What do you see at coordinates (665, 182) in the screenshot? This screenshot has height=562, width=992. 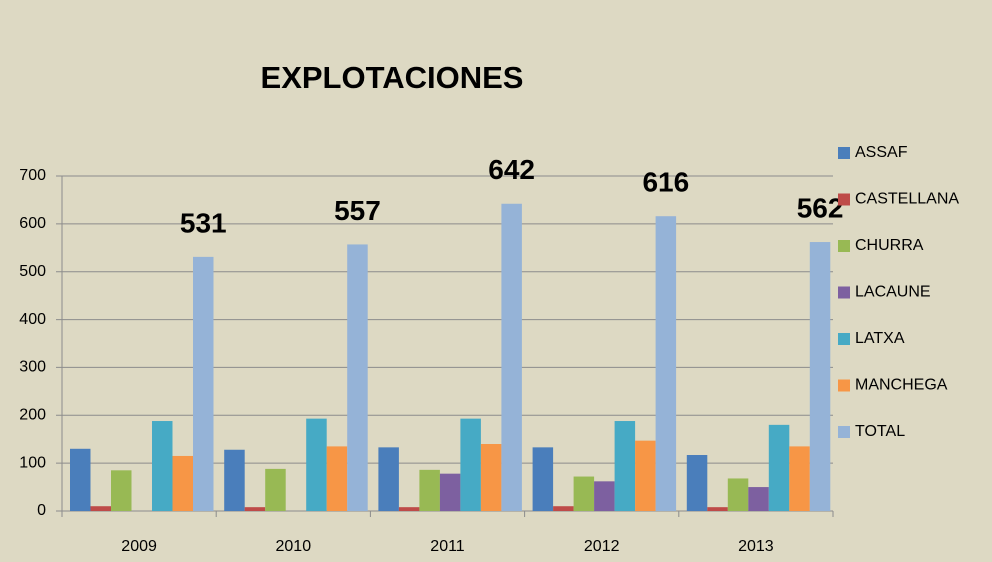 I see `data-label: 616` at bounding box center [665, 182].